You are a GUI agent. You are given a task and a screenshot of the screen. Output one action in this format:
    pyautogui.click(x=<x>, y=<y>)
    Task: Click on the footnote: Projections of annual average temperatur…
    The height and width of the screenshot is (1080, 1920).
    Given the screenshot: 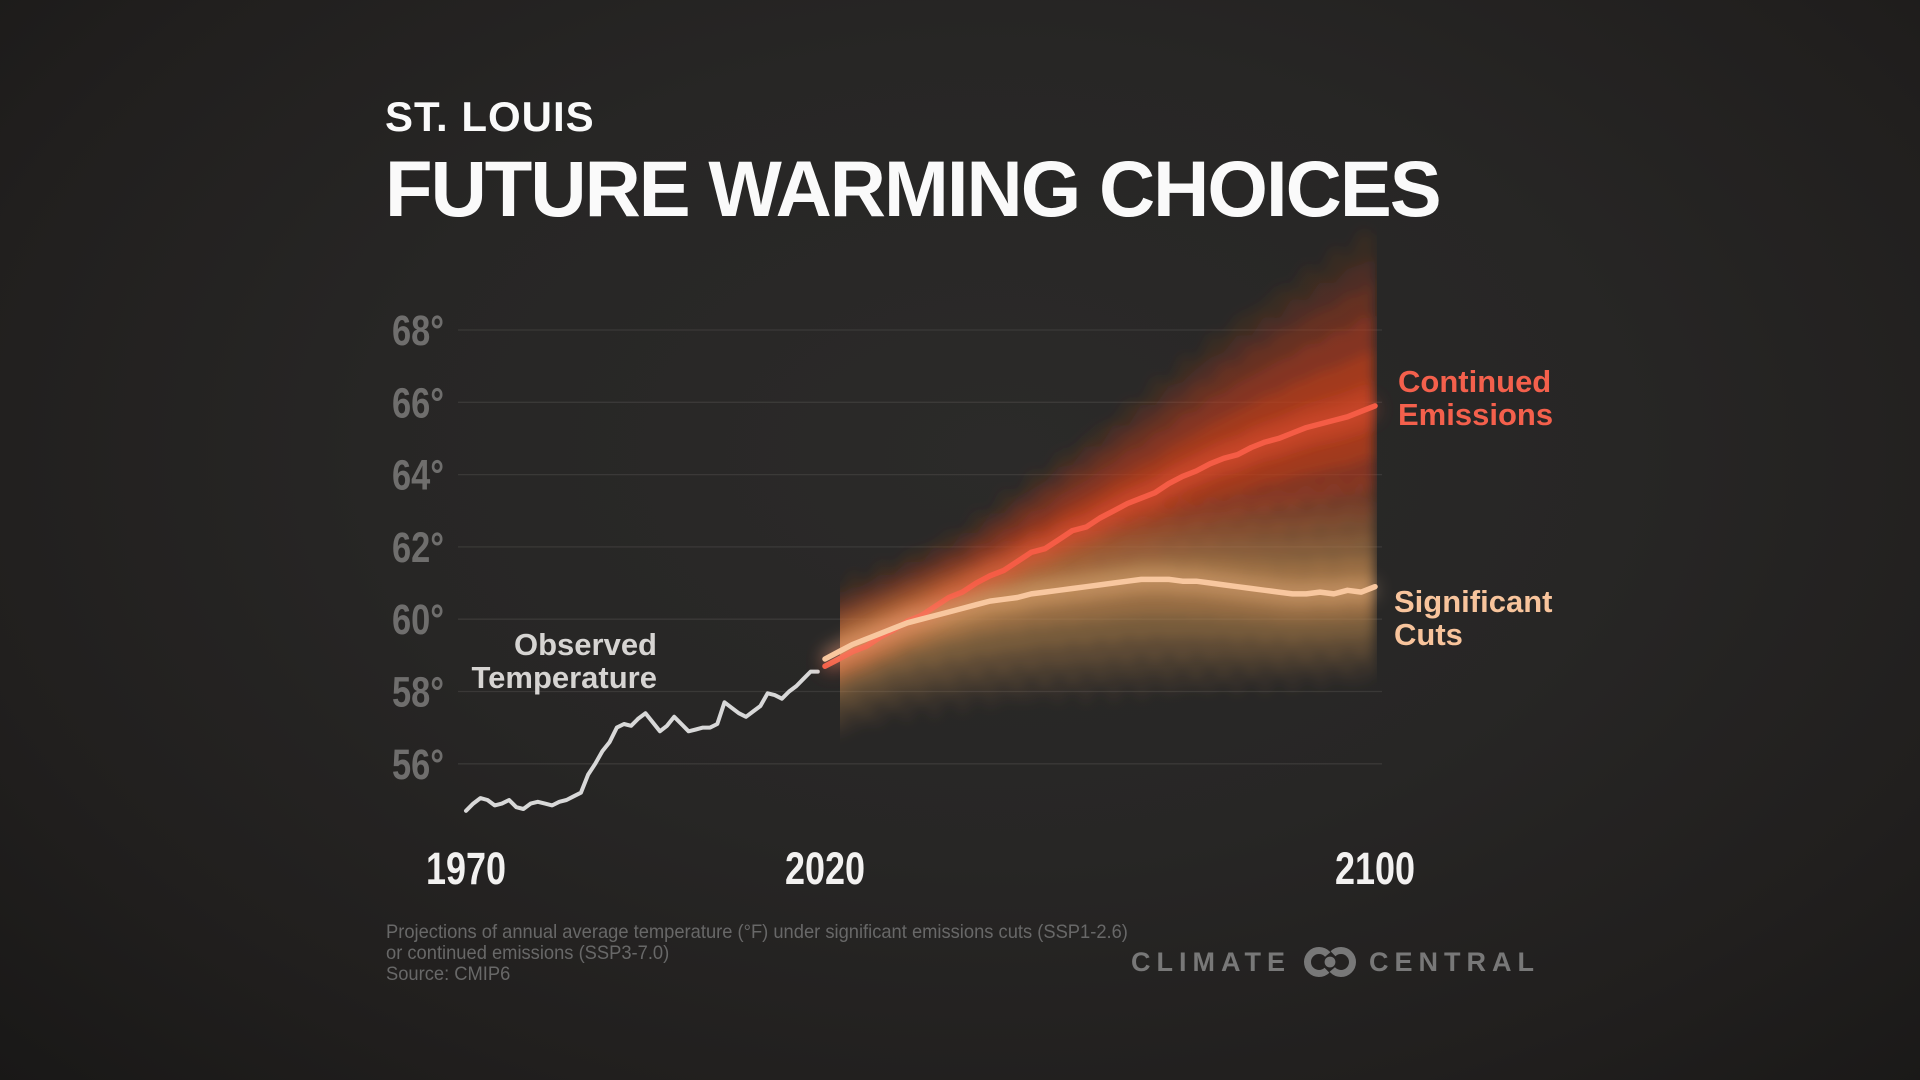 What is the action you would take?
    pyautogui.click(x=757, y=953)
    